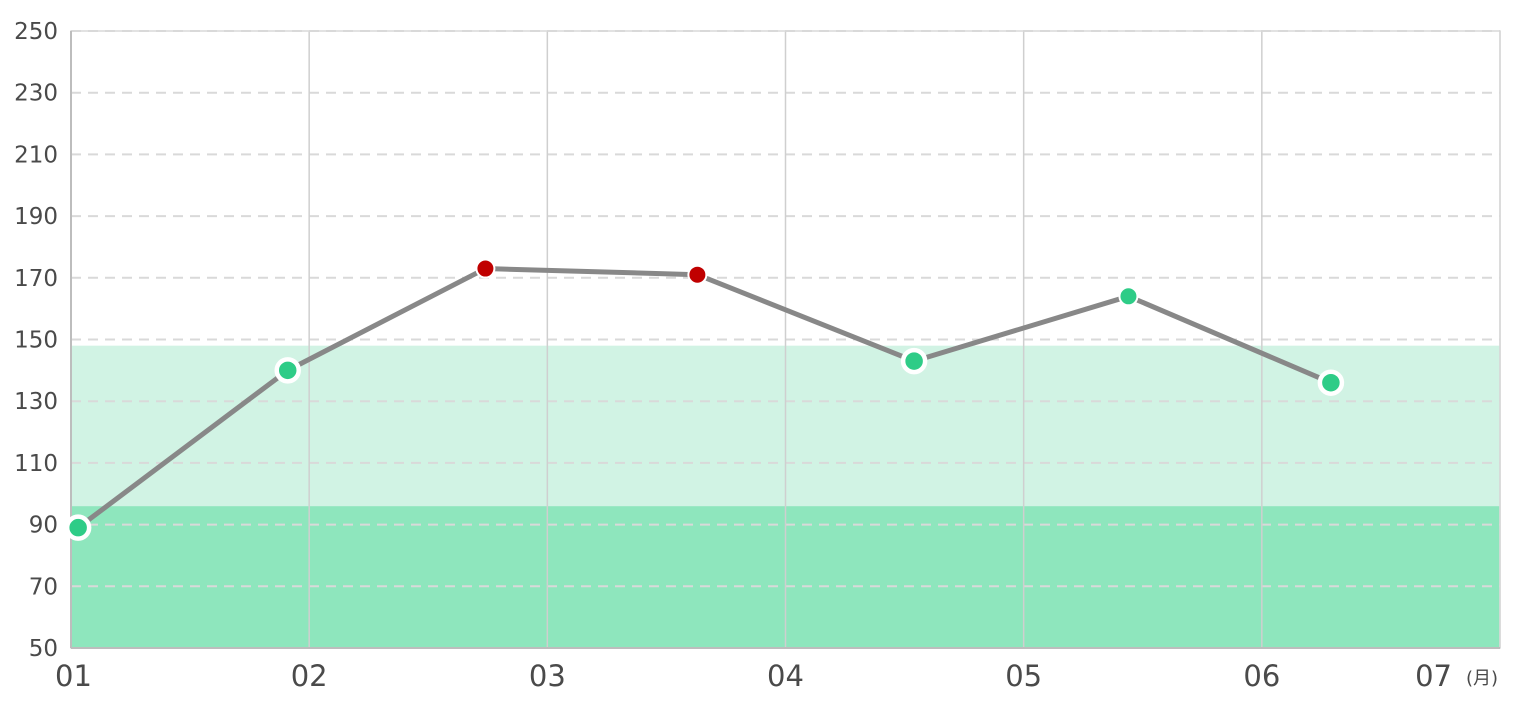  Describe the element at coordinates (43, 649) in the screenshot. I see `y-tick-label: 50` at that location.